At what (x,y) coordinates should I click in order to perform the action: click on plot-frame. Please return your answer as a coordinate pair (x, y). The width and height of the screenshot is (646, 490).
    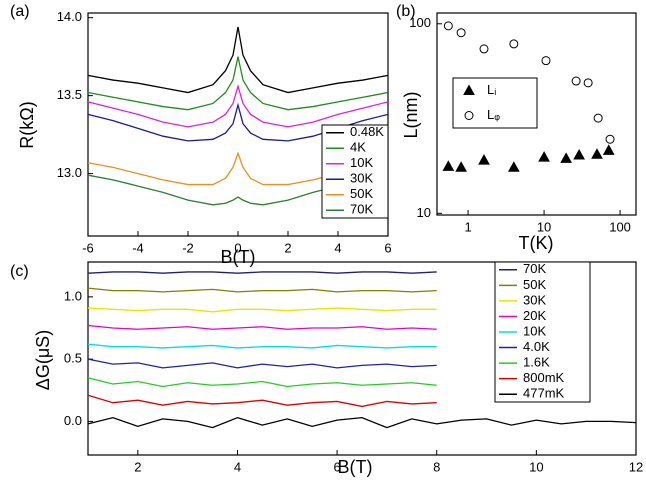
    Looking at the image, I should click on (536, 114).